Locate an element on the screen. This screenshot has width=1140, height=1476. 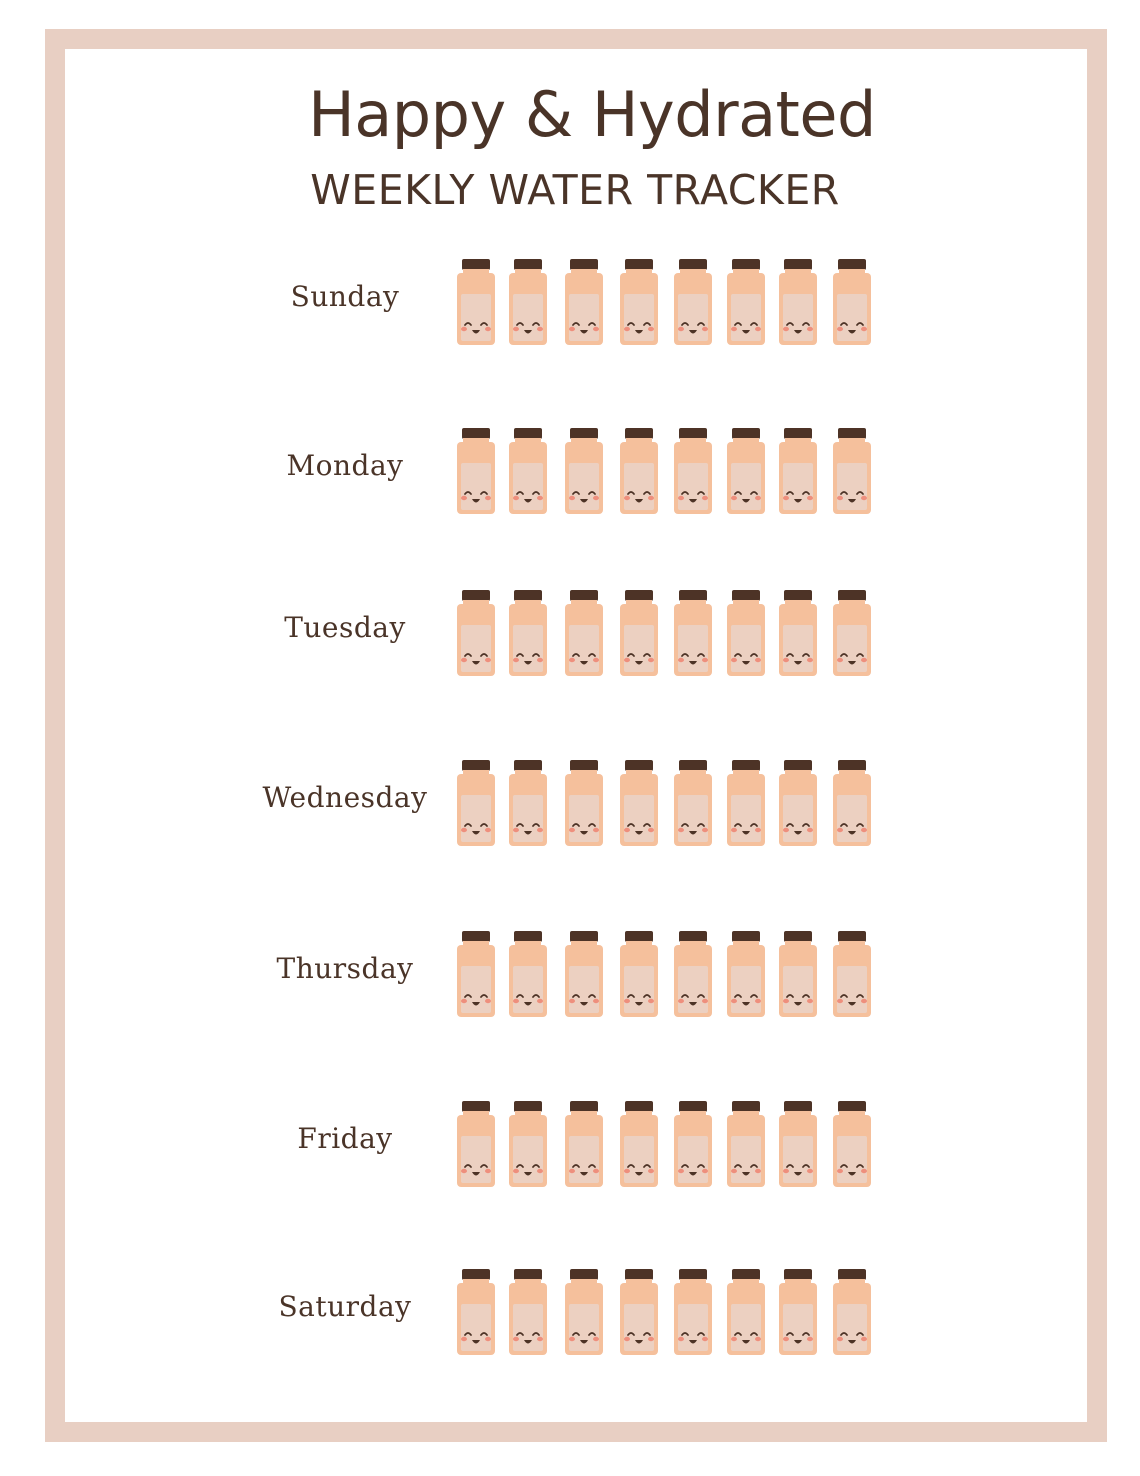
day-label: Tuesday is located at coordinates (345, 627).